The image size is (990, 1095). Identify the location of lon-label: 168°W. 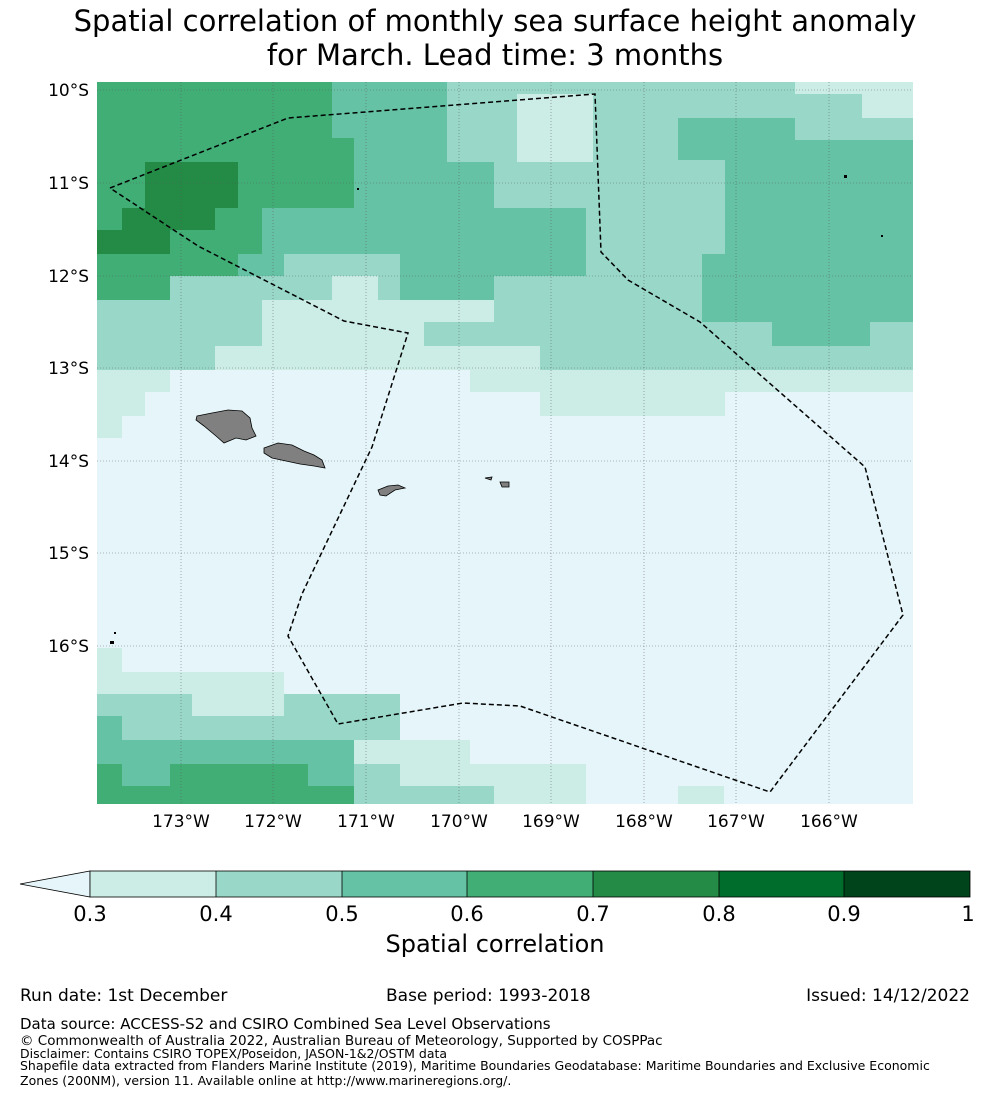
(644, 822).